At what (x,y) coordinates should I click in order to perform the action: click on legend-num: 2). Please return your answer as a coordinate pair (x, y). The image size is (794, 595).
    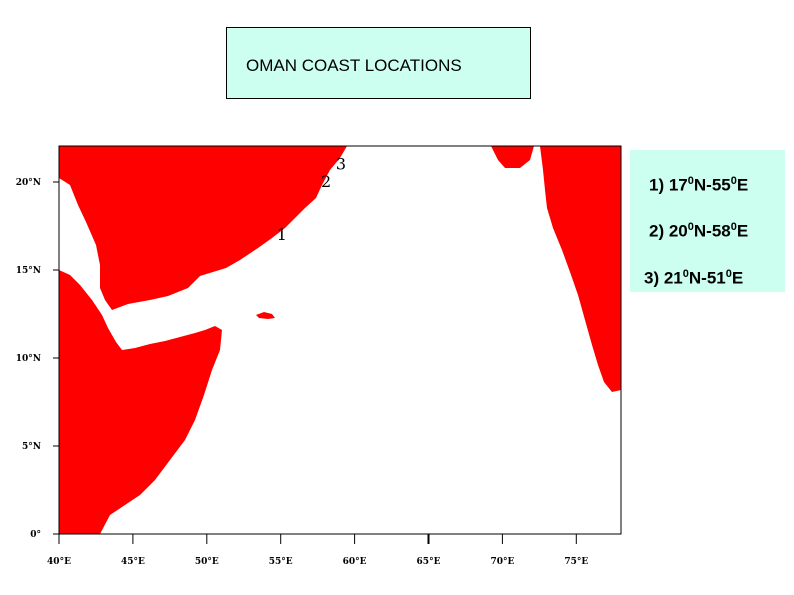
    Looking at the image, I should click on (659, 231).